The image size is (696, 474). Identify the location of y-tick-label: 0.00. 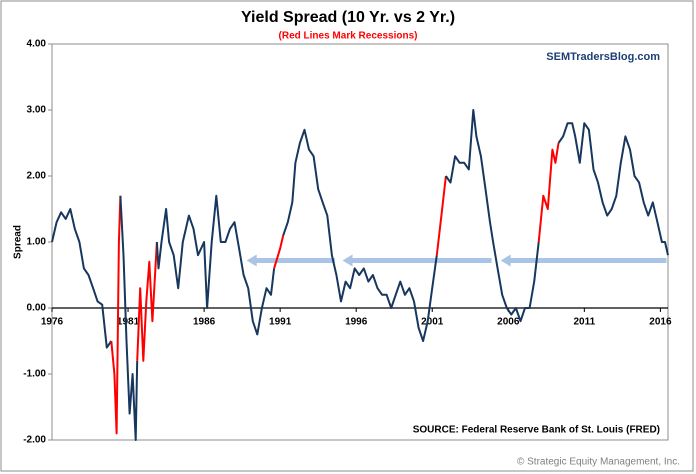
(37, 308).